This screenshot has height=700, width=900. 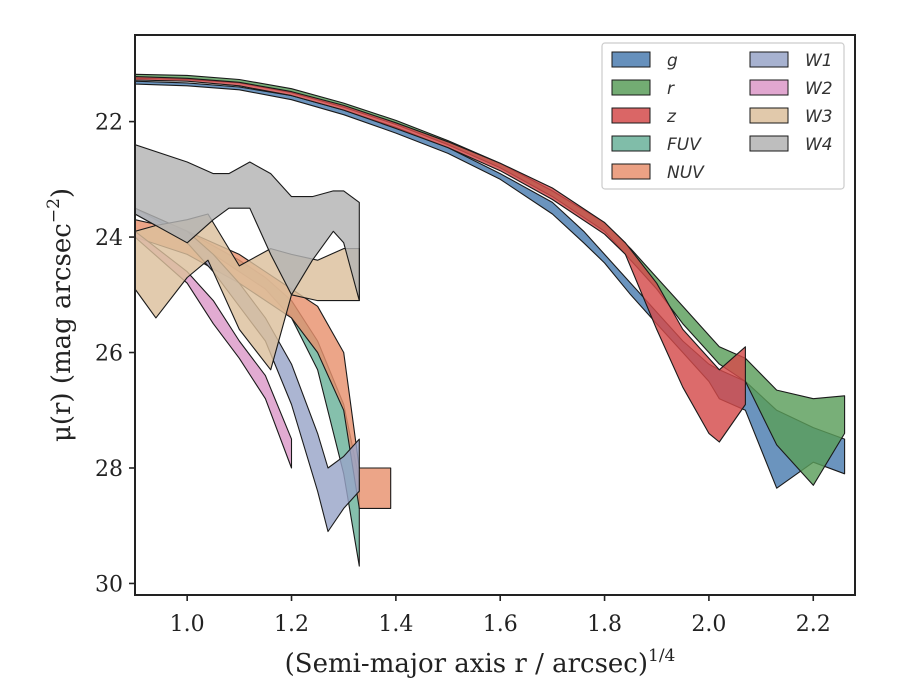 I want to click on x-tick-label: 2.2, so click(x=813, y=624).